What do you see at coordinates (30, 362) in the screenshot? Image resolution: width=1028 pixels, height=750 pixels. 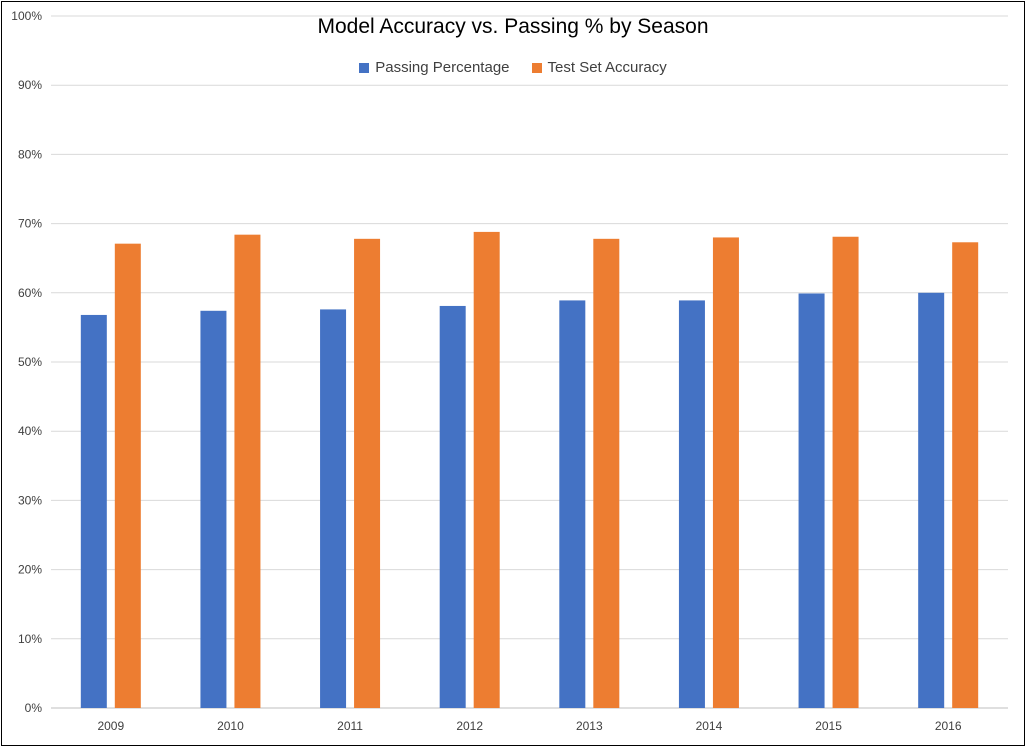 I see `y-tick-label: 50%` at bounding box center [30, 362].